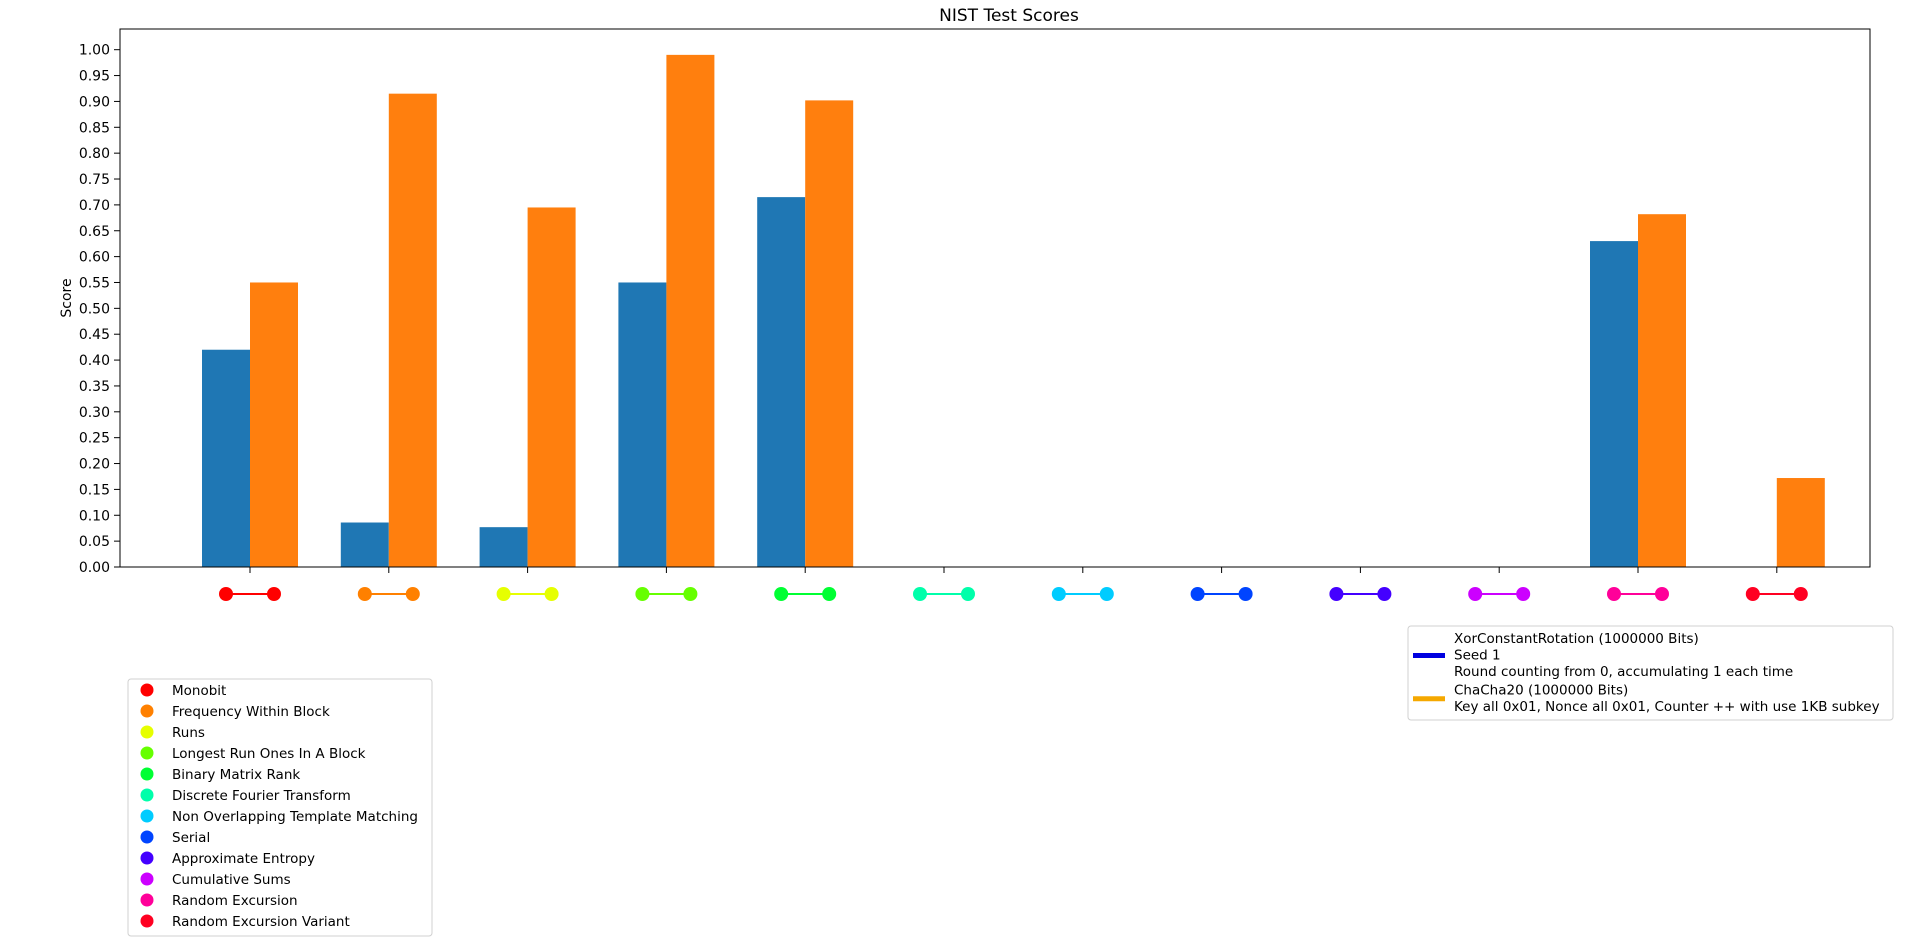  Describe the element at coordinates (243, 859) in the screenshot. I see `category-legend-label-9: Approximate Entropy` at that location.